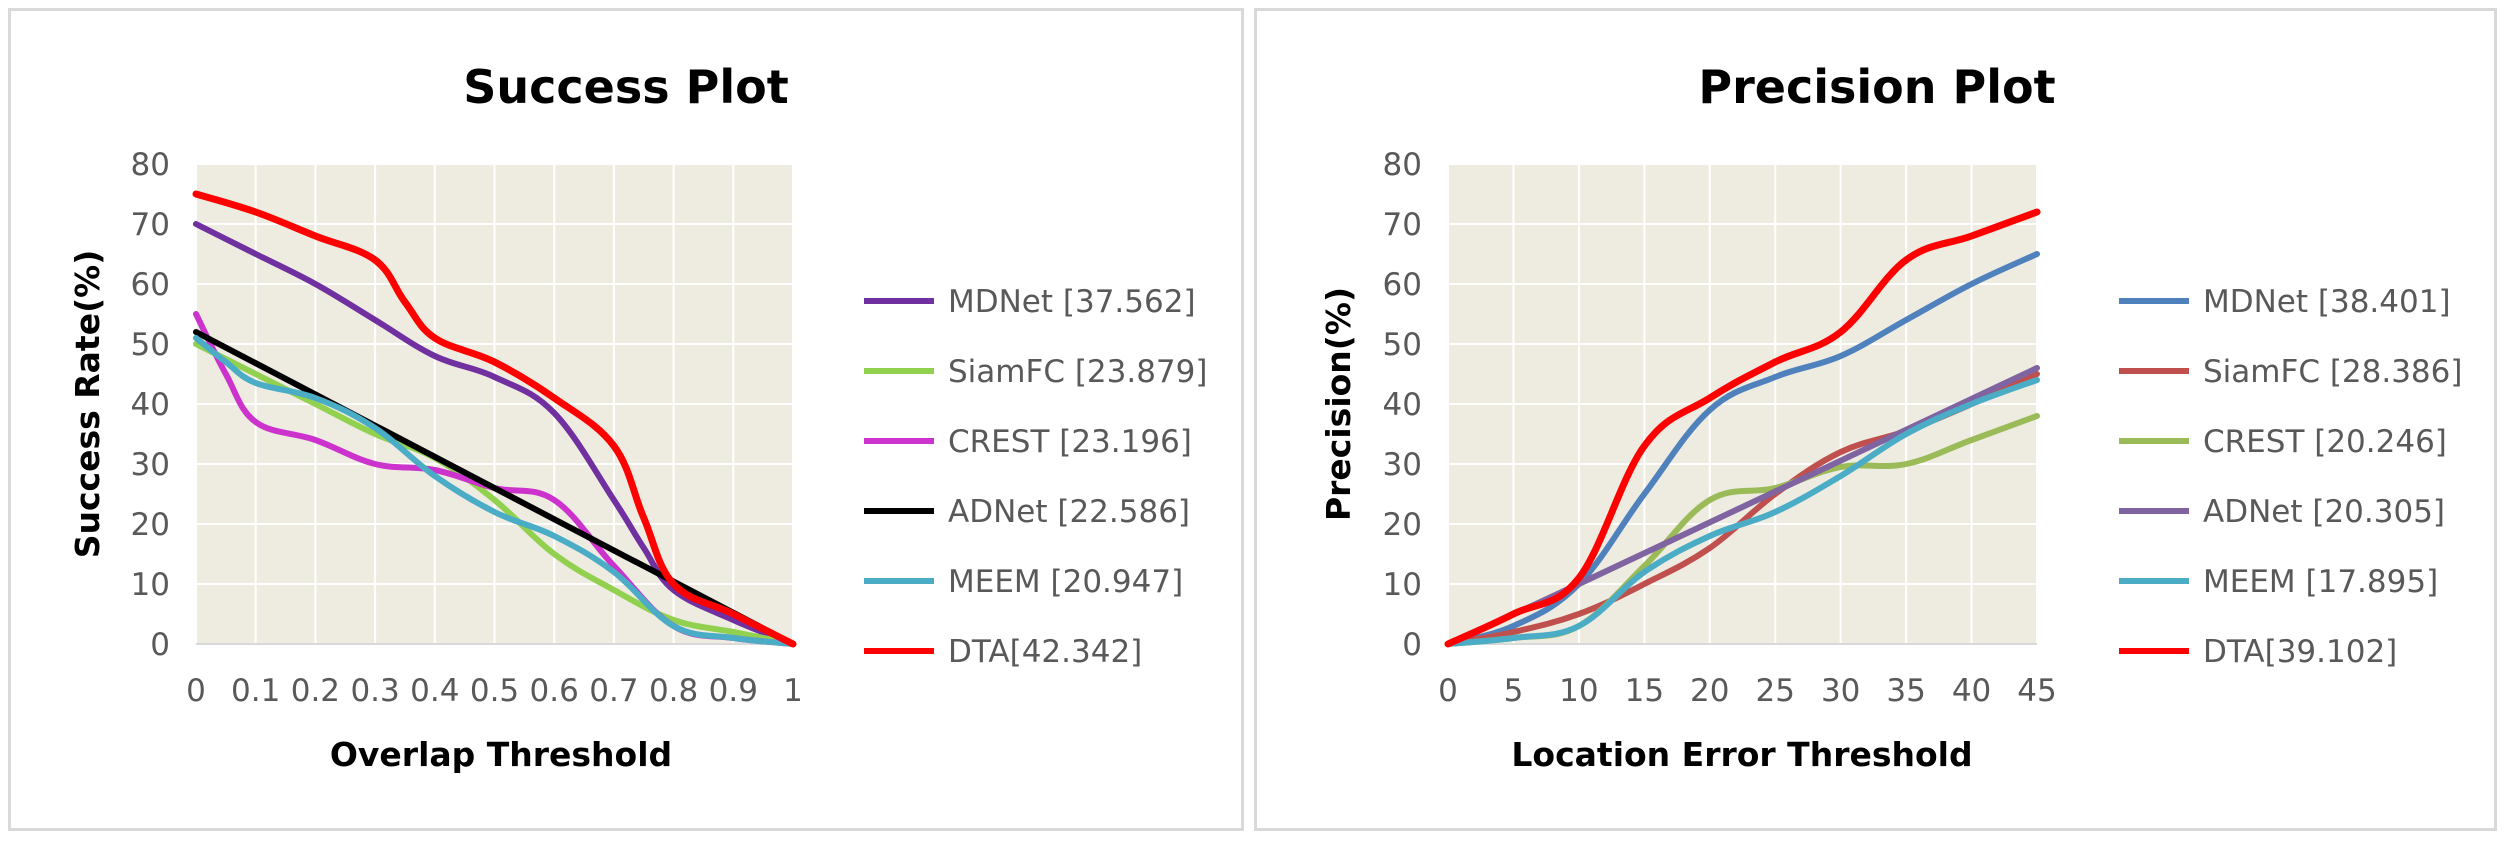 The width and height of the screenshot is (2505, 841). What do you see at coordinates (87, 404) in the screenshot?
I see `y-axis-label: Success Rate(%)` at bounding box center [87, 404].